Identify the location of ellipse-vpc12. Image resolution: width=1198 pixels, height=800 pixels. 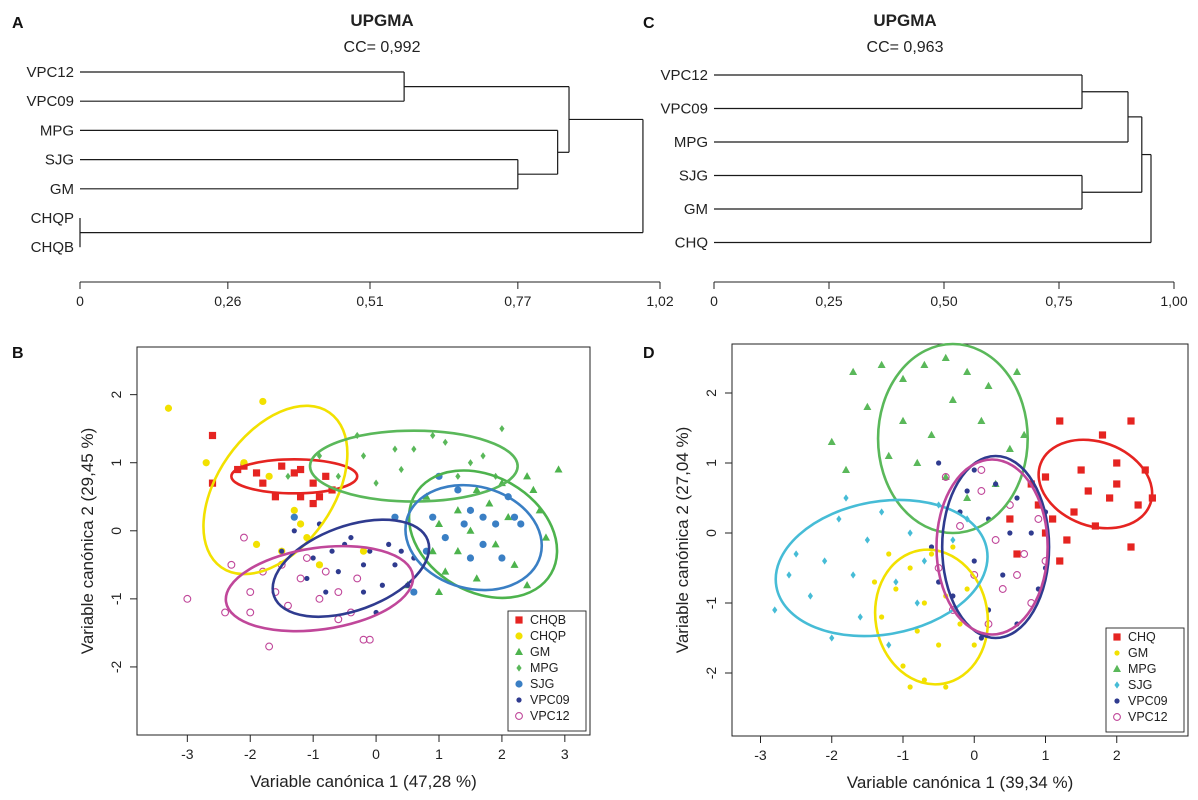
(992, 547).